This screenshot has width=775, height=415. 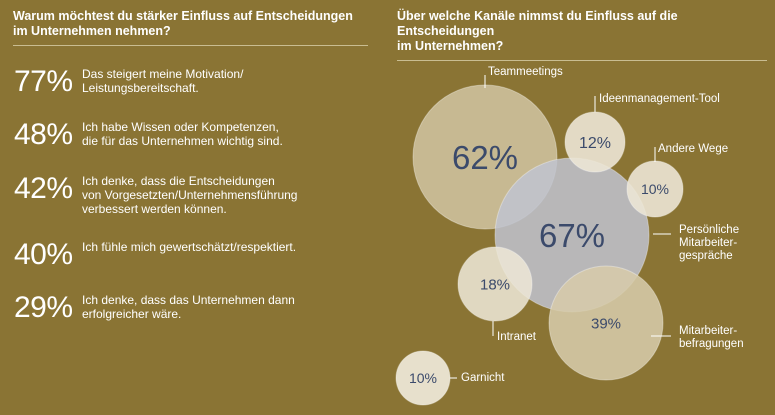 What do you see at coordinates (43, 81) in the screenshot?
I see `reason-percent: 77%` at bounding box center [43, 81].